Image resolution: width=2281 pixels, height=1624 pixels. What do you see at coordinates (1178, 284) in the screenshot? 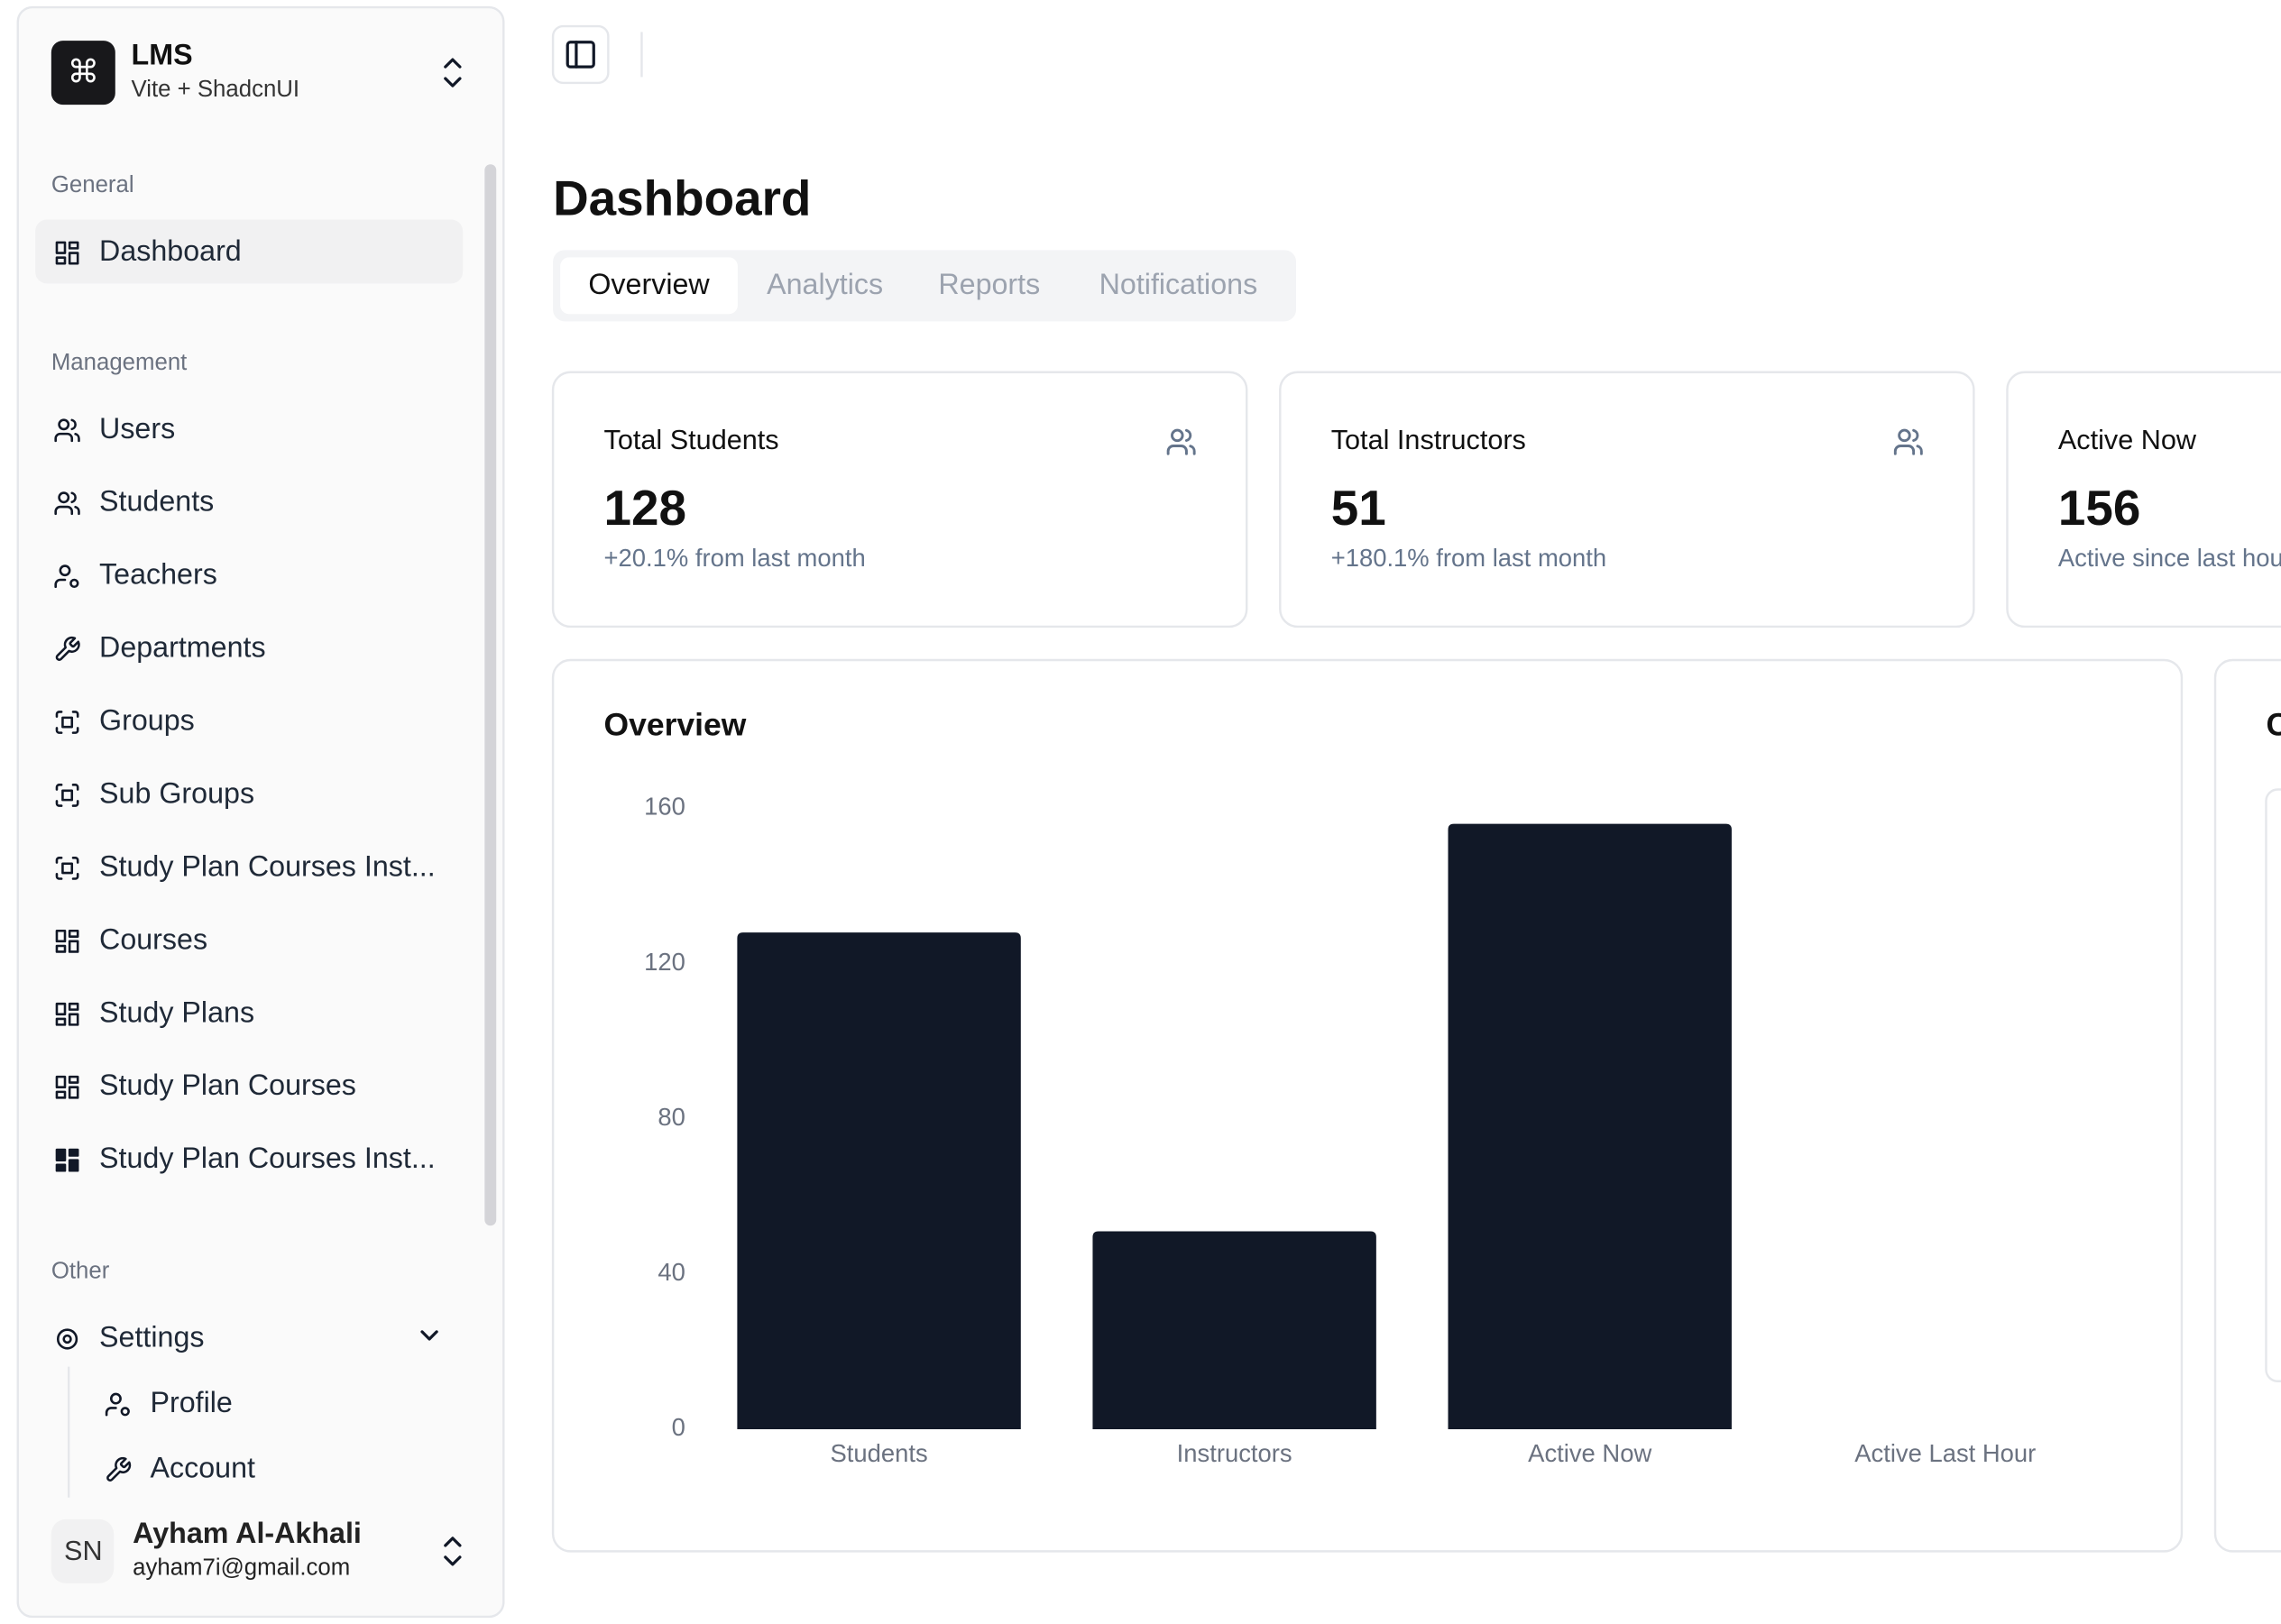
I see `tab: Notifications` at bounding box center [1178, 284].